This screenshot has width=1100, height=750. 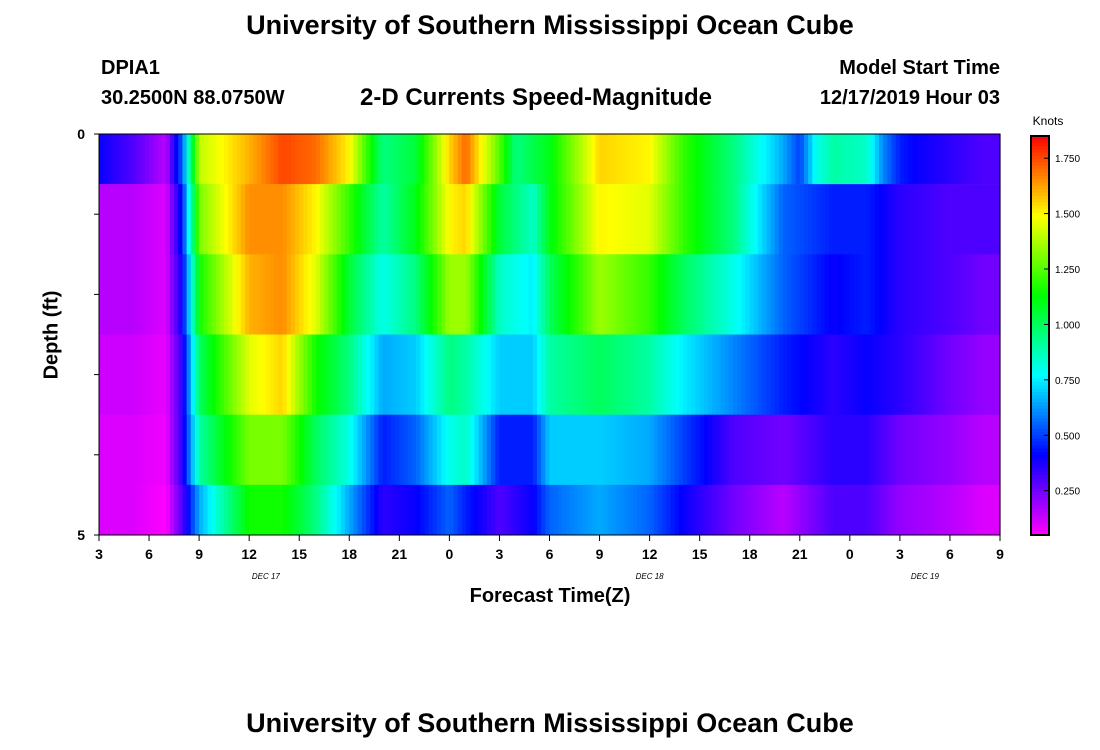 I want to click on x-tick-label: 15, so click(x=299, y=554).